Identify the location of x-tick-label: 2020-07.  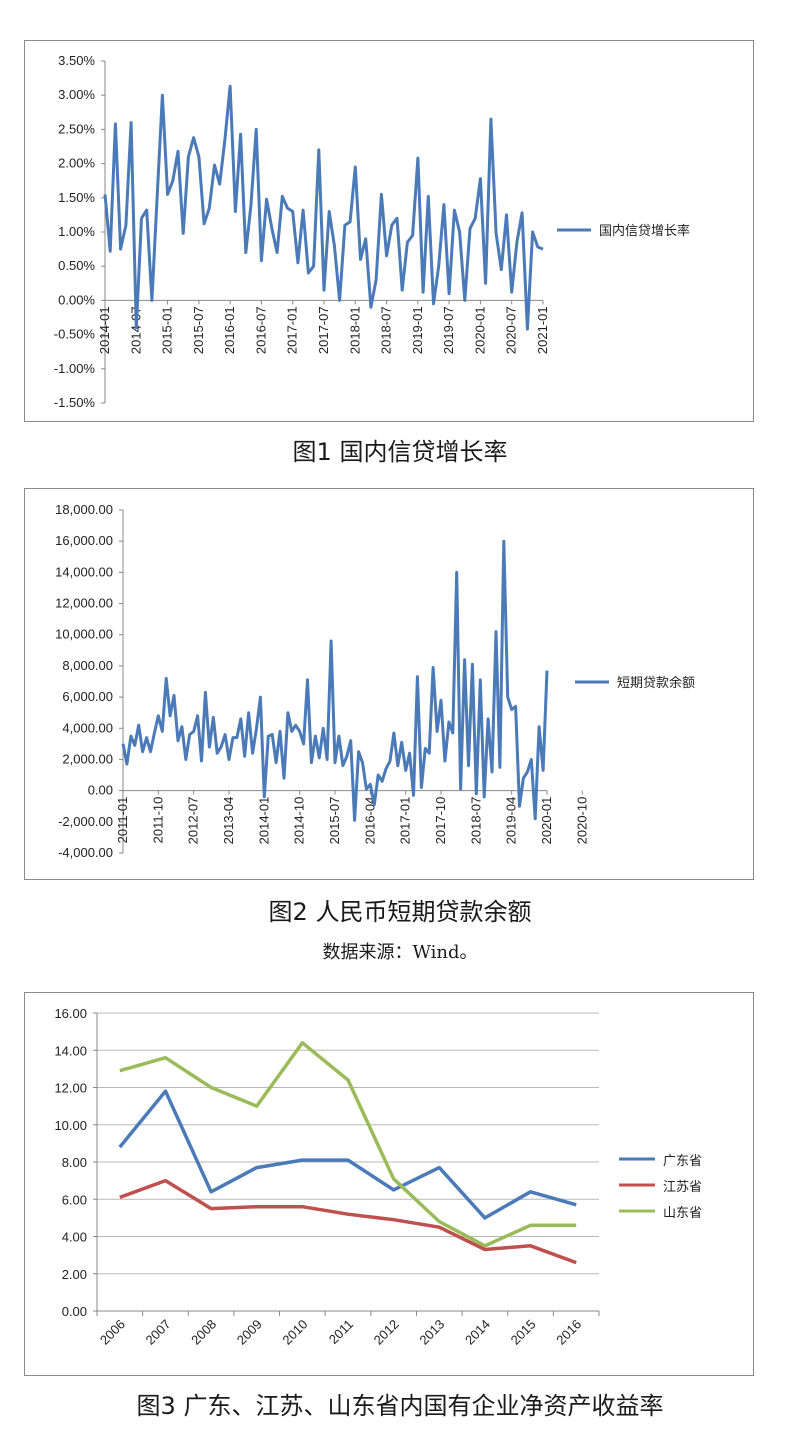
(511, 330).